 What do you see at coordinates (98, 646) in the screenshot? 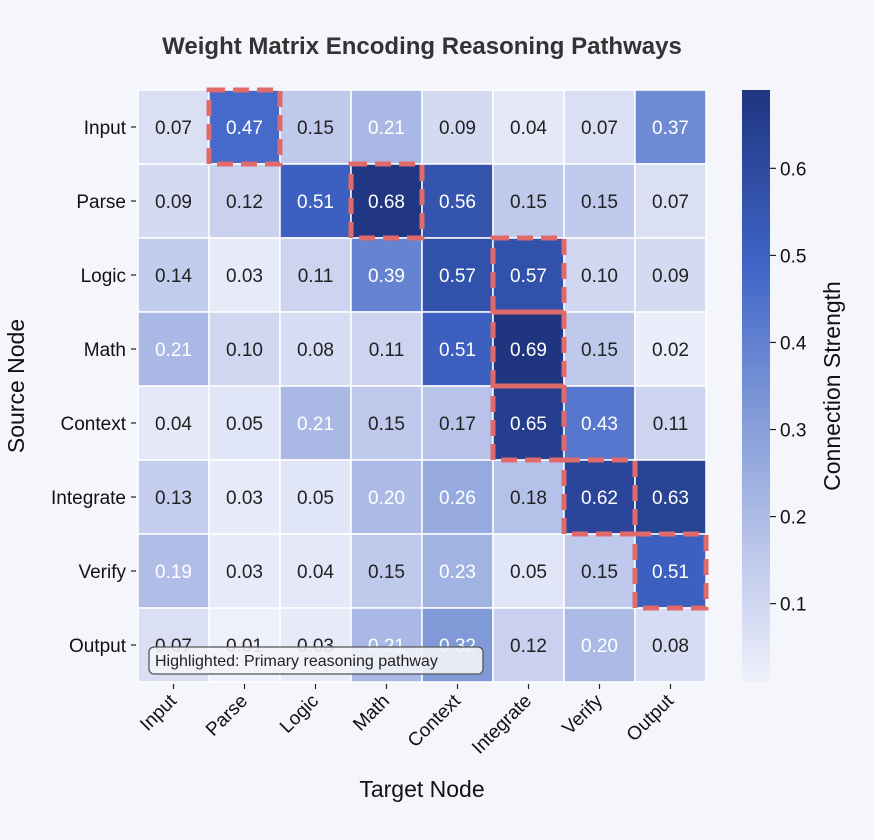
I see `y-tick-label: Output` at bounding box center [98, 646].